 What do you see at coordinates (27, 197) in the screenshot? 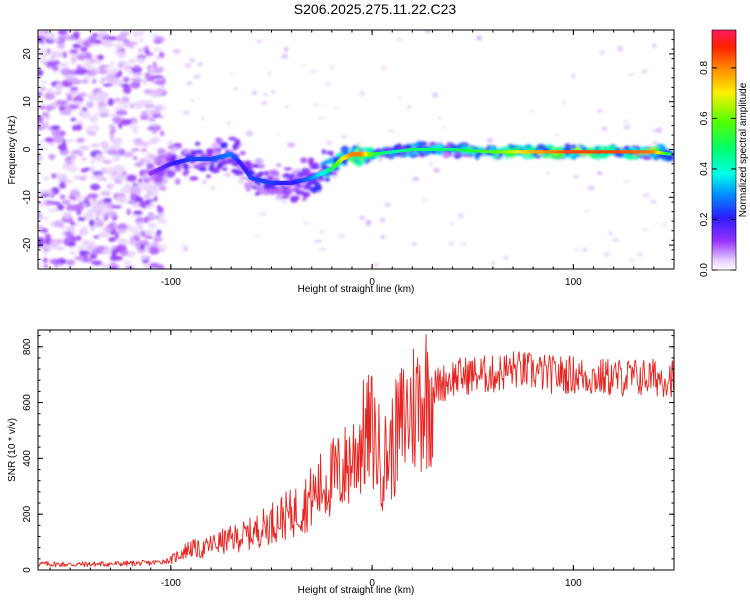
I see `y-tick-label: -10` at bounding box center [27, 197].